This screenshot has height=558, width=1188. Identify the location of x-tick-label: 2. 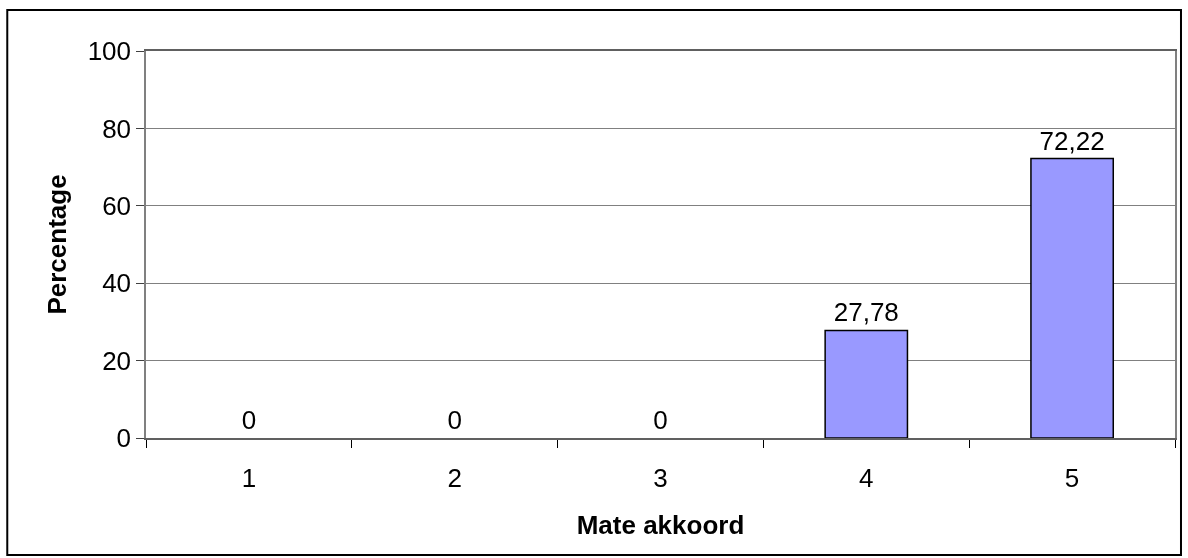
(454, 477).